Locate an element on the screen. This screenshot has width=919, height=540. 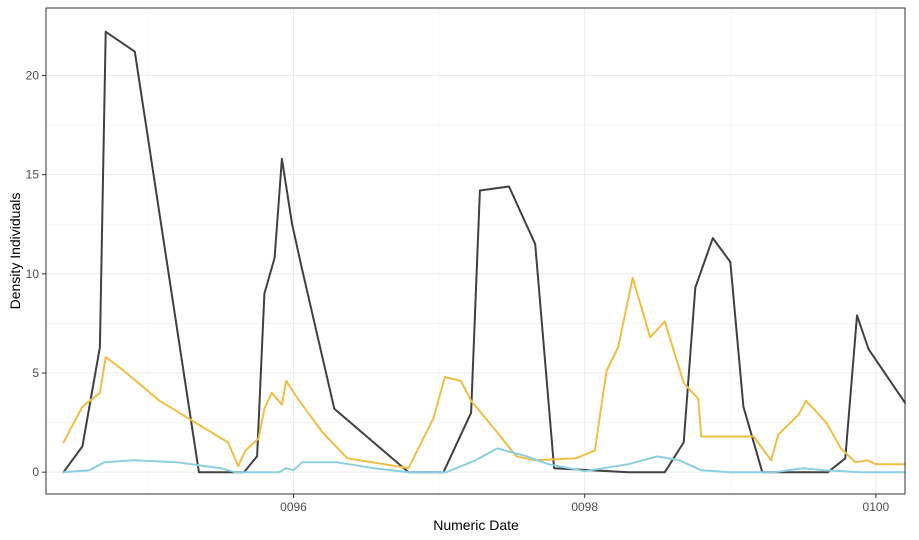
x-tick-label: 0100 is located at coordinates (876, 507).